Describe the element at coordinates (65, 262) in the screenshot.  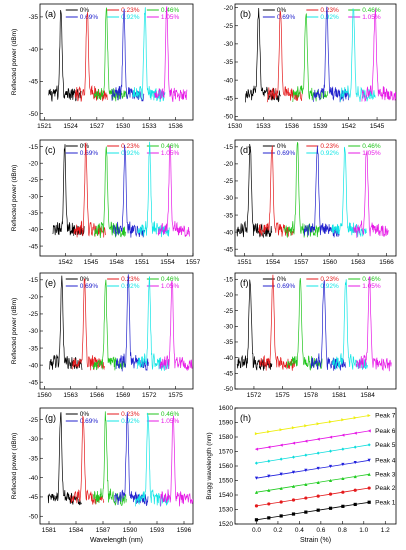
I see `x-tick-label: 1542` at that location.